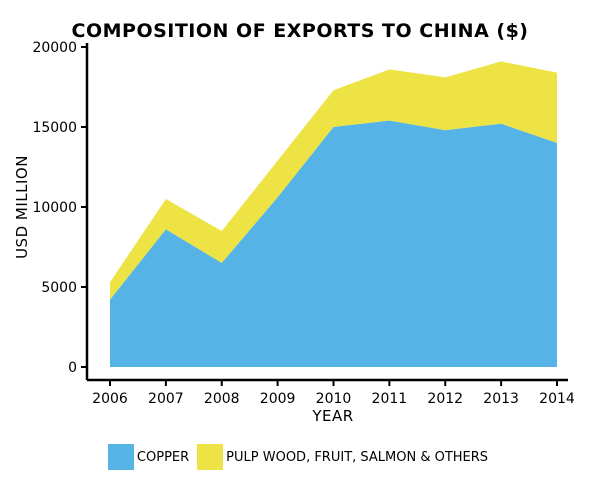 The image size is (600, 500). What do you see at coordinates (300, 31) in the screenshot?
I see `chart-title: COMPOSITION OF EXPORTS TO CHINA ($)` at bounding box center [300, 31].